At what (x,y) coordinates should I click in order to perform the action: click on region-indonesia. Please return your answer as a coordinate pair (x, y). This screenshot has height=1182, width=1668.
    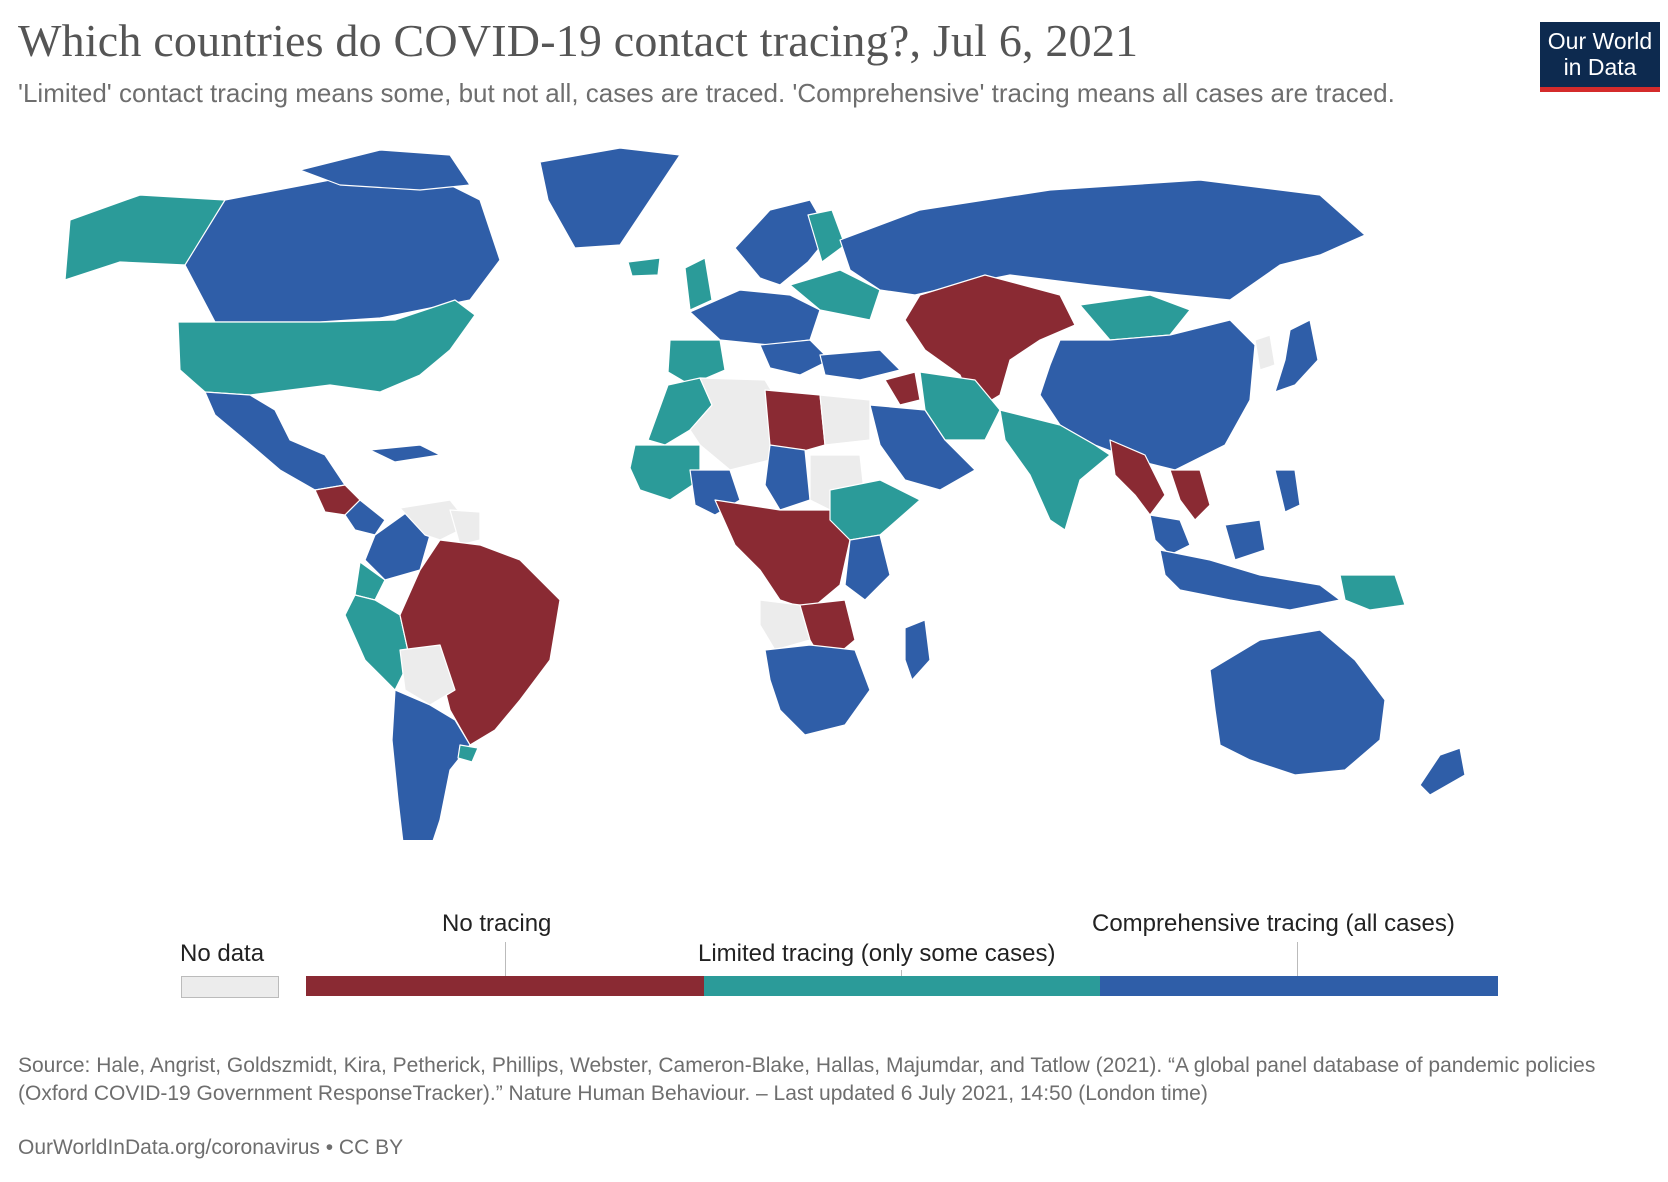
    Looking at the image, I should click on (1250, 580).